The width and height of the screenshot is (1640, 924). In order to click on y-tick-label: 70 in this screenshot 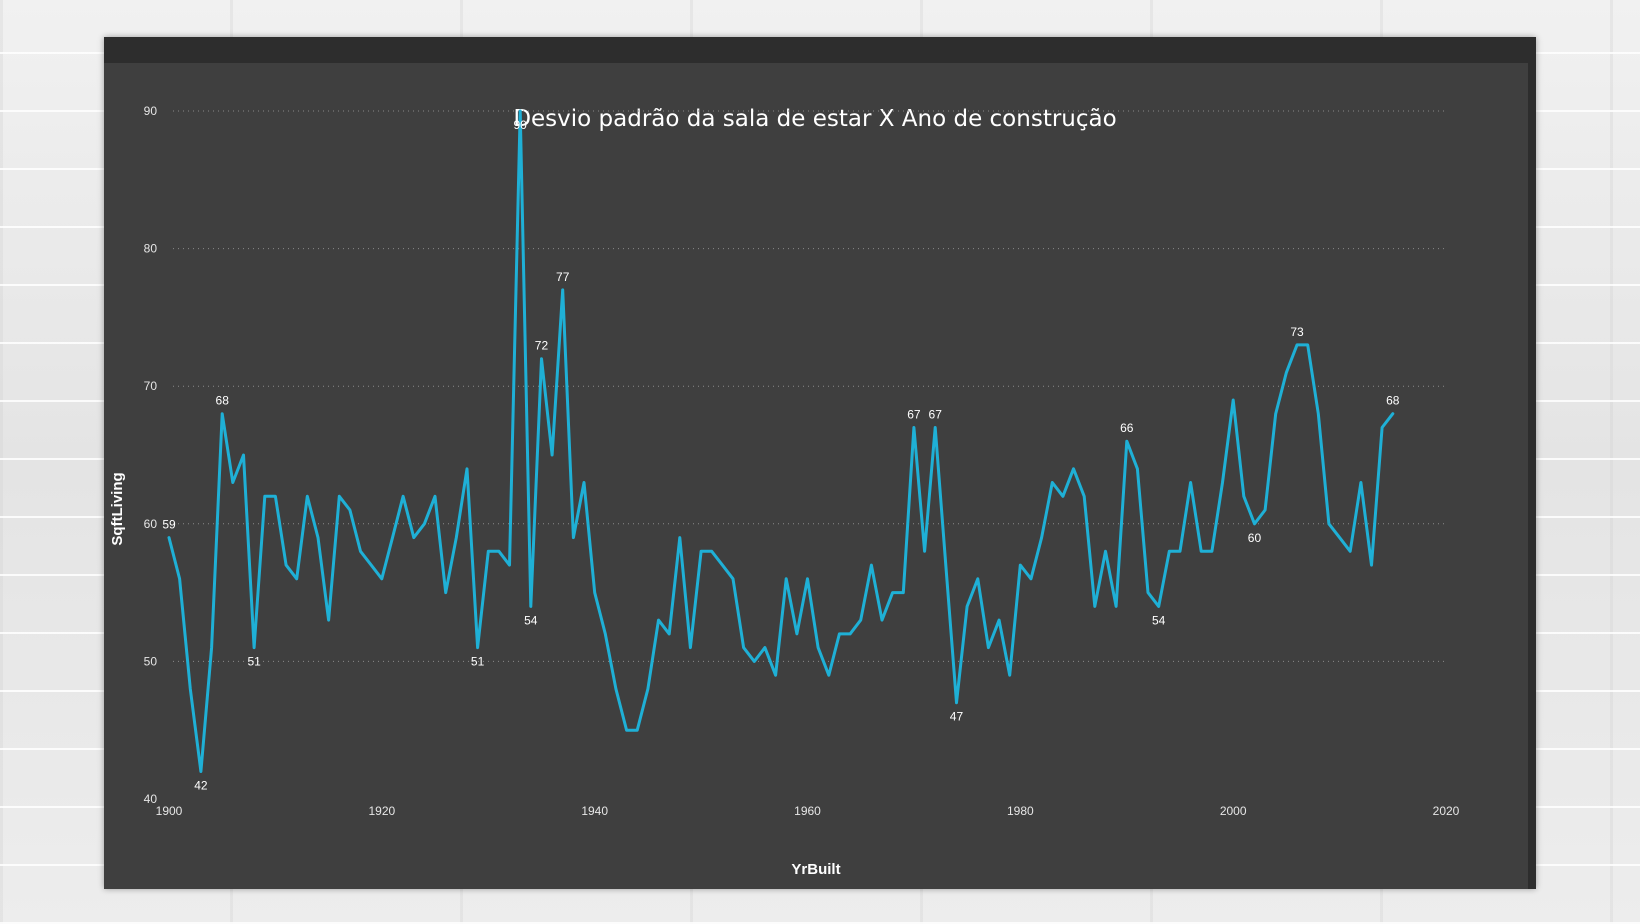, I will do `click(151, 386)`.